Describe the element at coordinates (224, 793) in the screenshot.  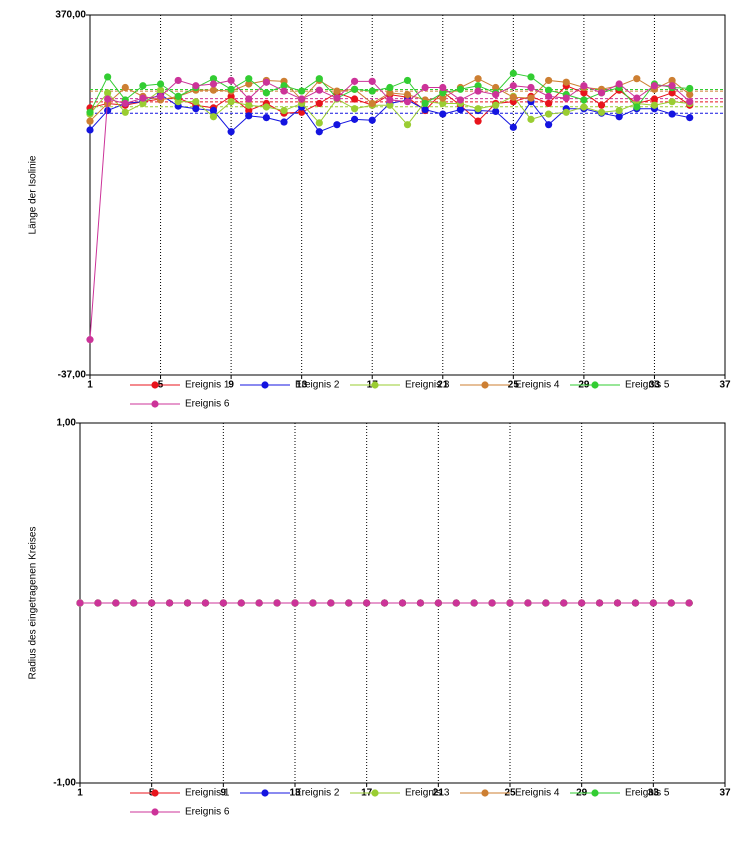
I see `x-tick-label: 9` at that location.